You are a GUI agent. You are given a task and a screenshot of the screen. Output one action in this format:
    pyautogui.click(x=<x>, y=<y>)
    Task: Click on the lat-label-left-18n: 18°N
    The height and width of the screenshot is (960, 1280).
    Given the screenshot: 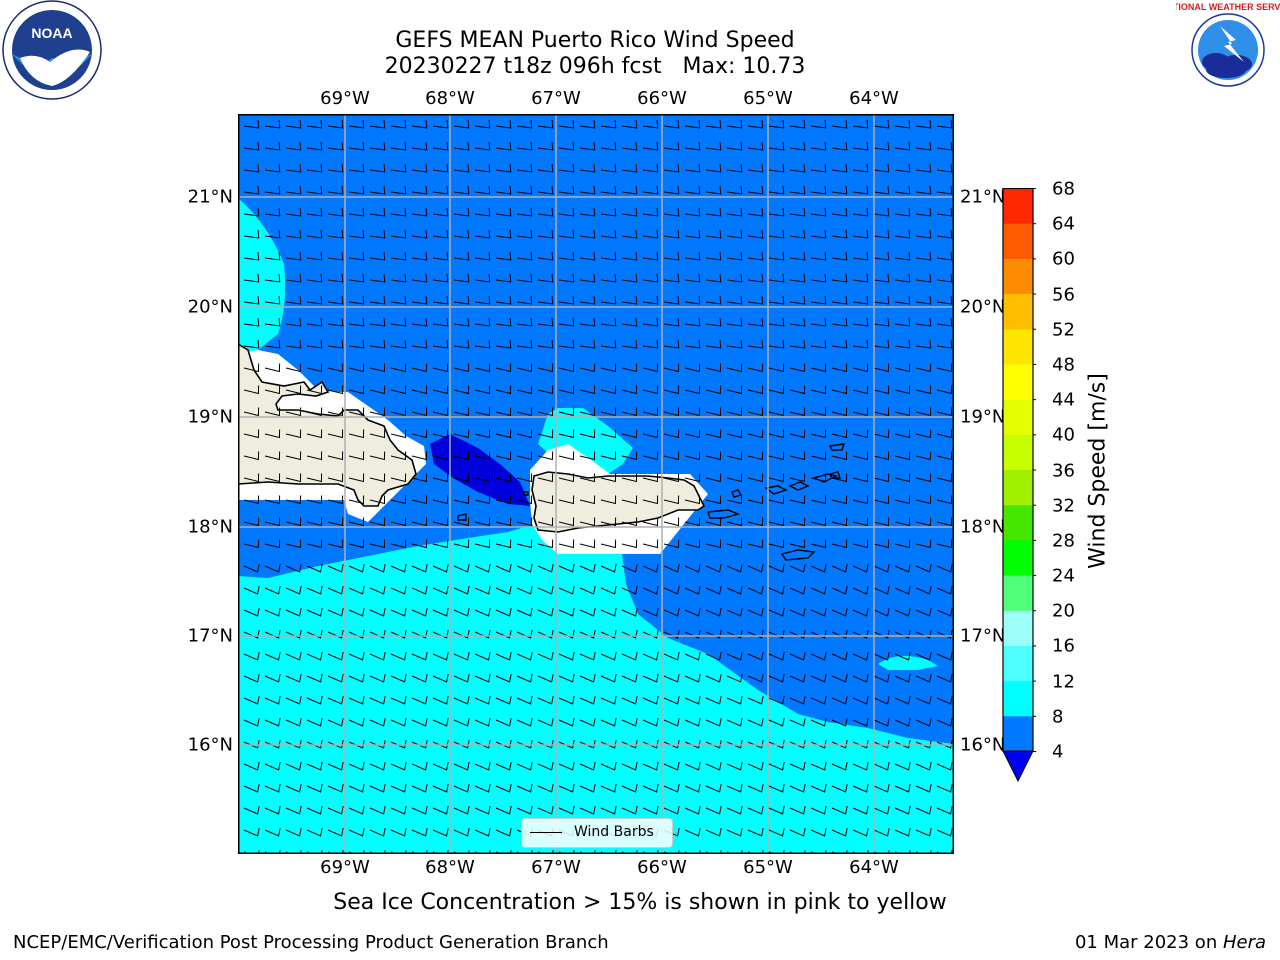 What is the action you would take?
    pyautogui.click(x=210, y=527)
    